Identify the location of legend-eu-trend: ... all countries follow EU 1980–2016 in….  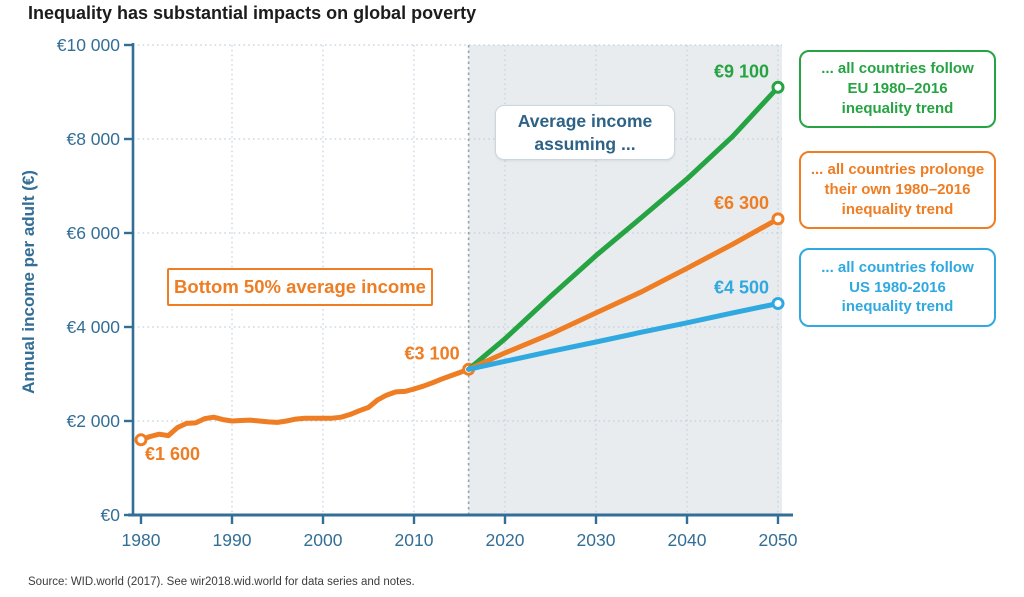
(897, 89).